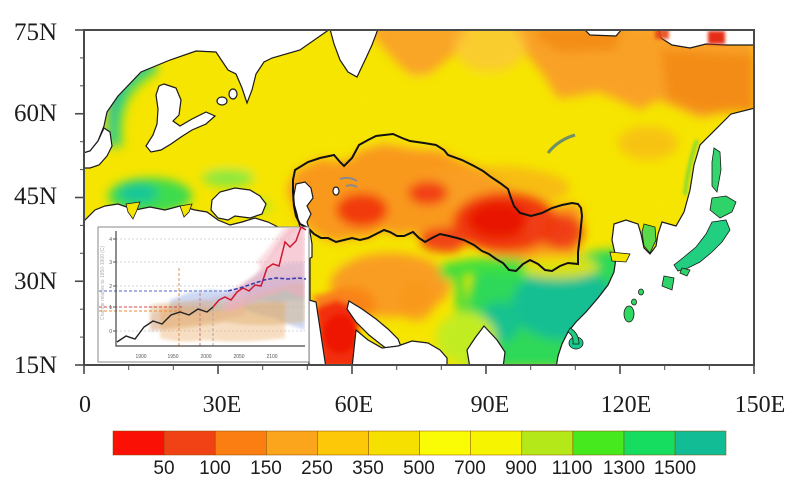 The height and width of the screenshot is (488, 800). What do you see at coordinates (675, 468) in the screenshot?
I see `svg-text: 1500` at bounding box center [675, 468].